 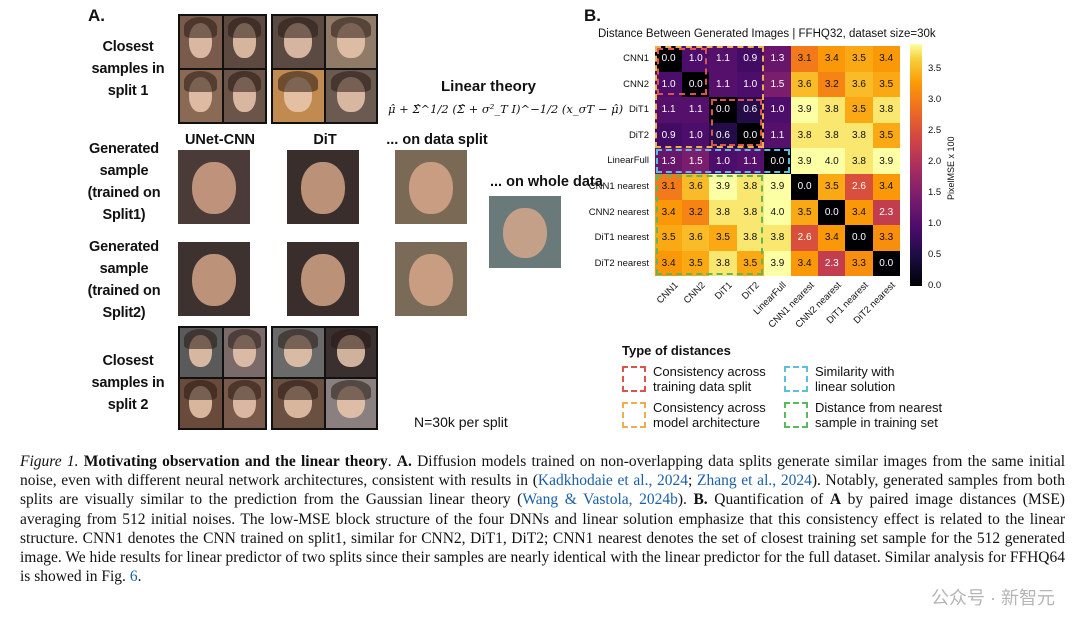 I want to click on heatmap-cell: 2.6, so click(x=859, y=187).